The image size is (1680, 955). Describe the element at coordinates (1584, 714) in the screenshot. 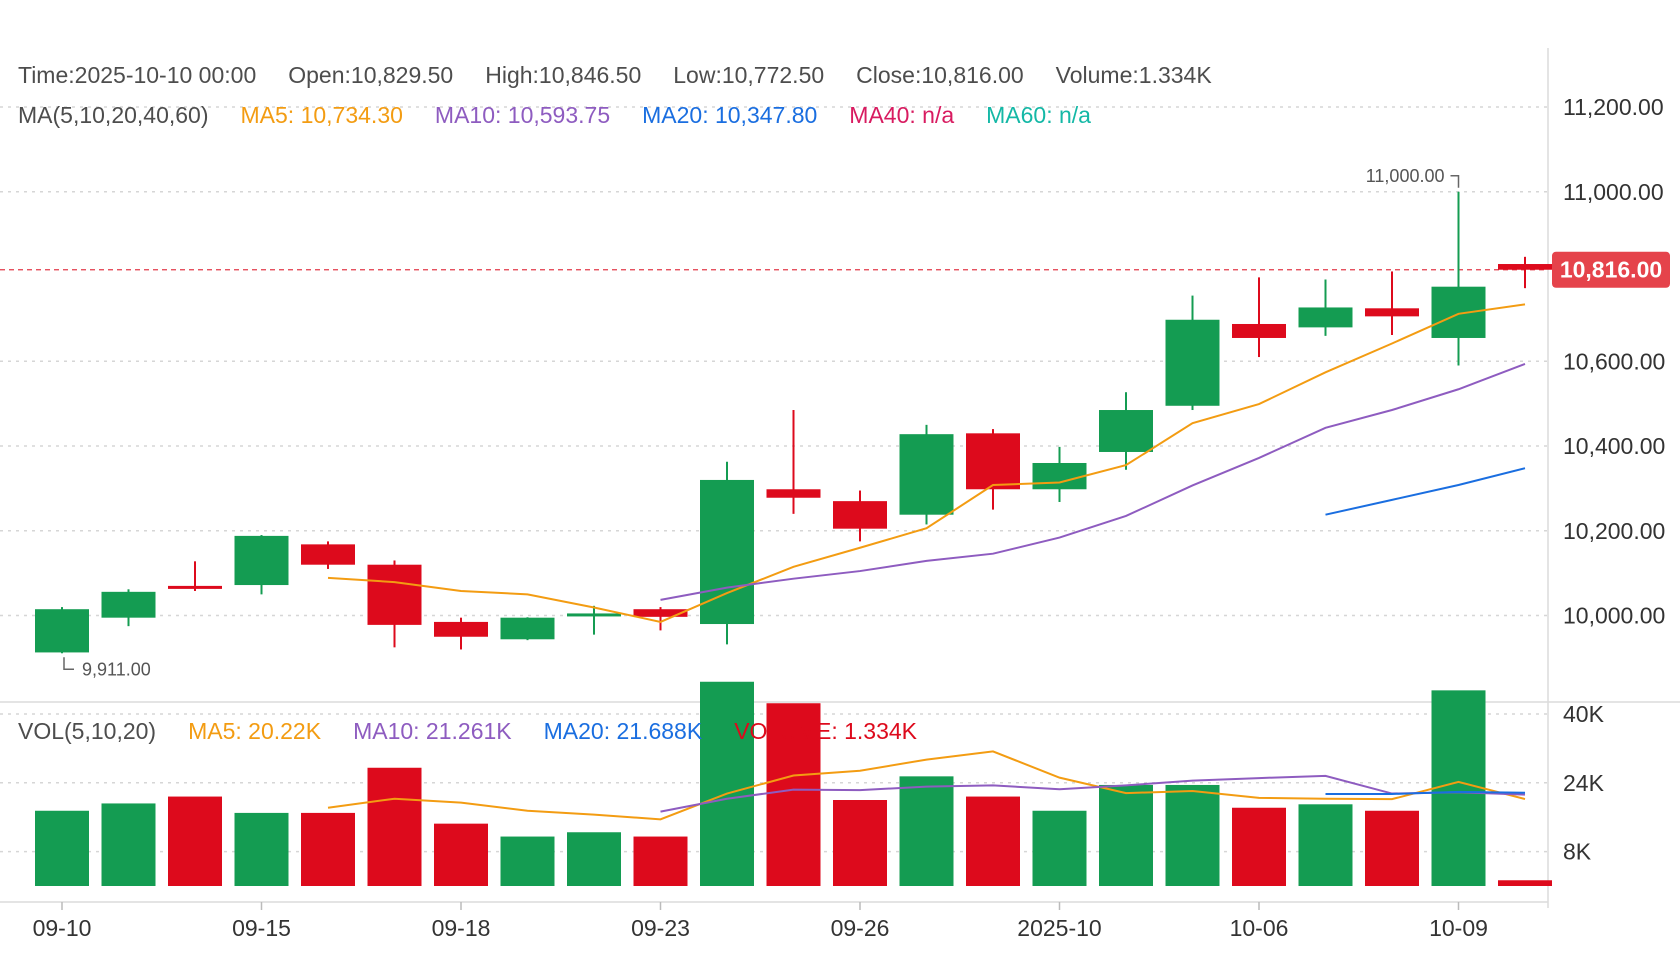

I see `volume-tick-label: 40K` at that location.